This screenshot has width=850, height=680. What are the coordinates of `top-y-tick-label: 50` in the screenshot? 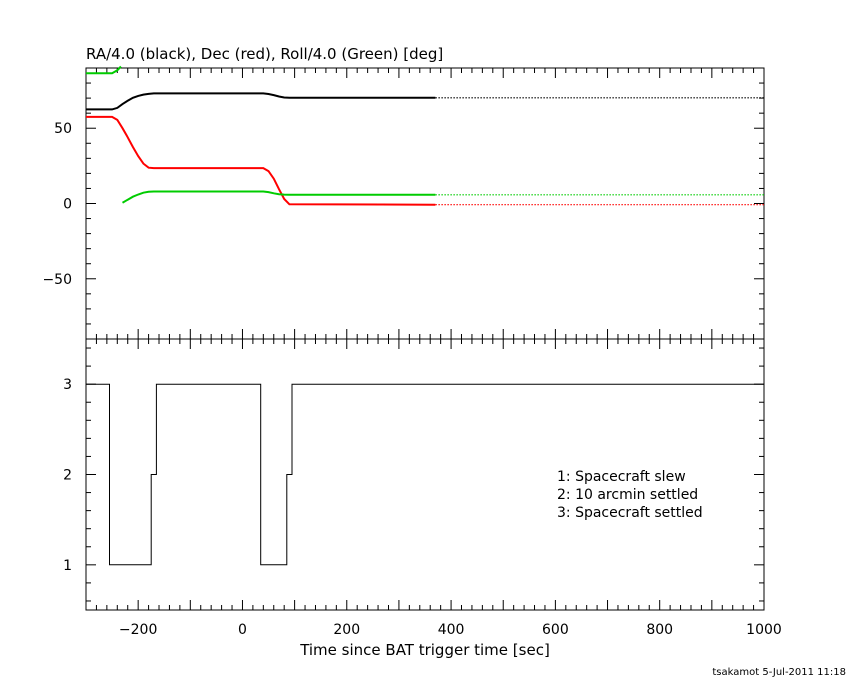 It's located at (63, 129).